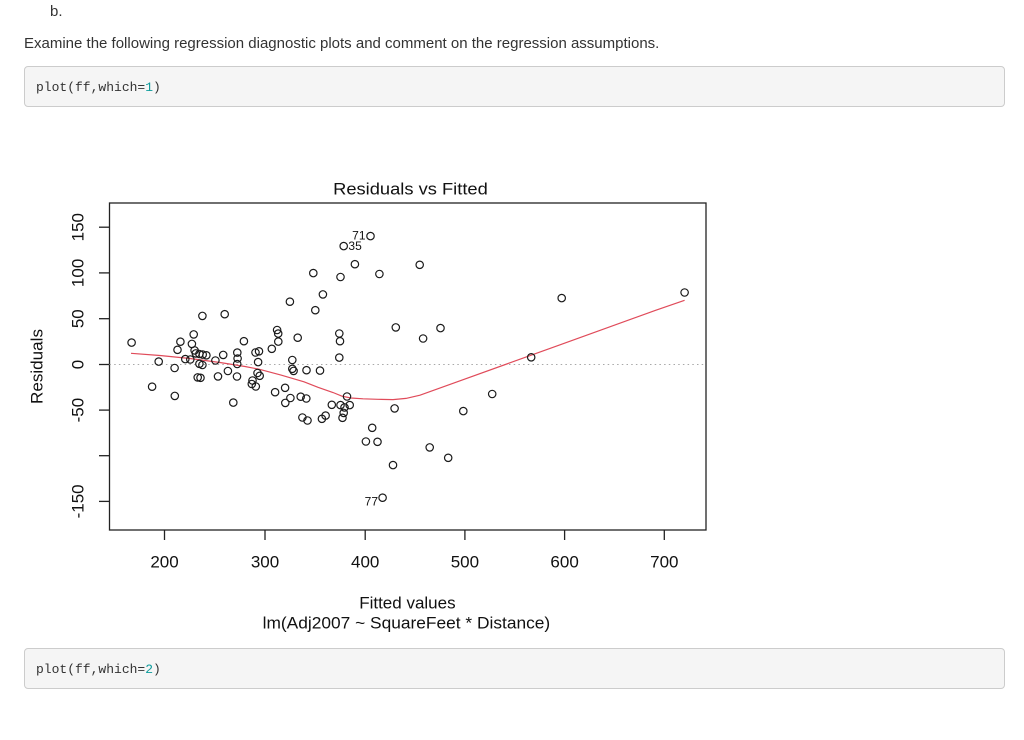  Describe the element at coordinates (465, 562) in the screenshot. I see `svg-text: 500` at that location.